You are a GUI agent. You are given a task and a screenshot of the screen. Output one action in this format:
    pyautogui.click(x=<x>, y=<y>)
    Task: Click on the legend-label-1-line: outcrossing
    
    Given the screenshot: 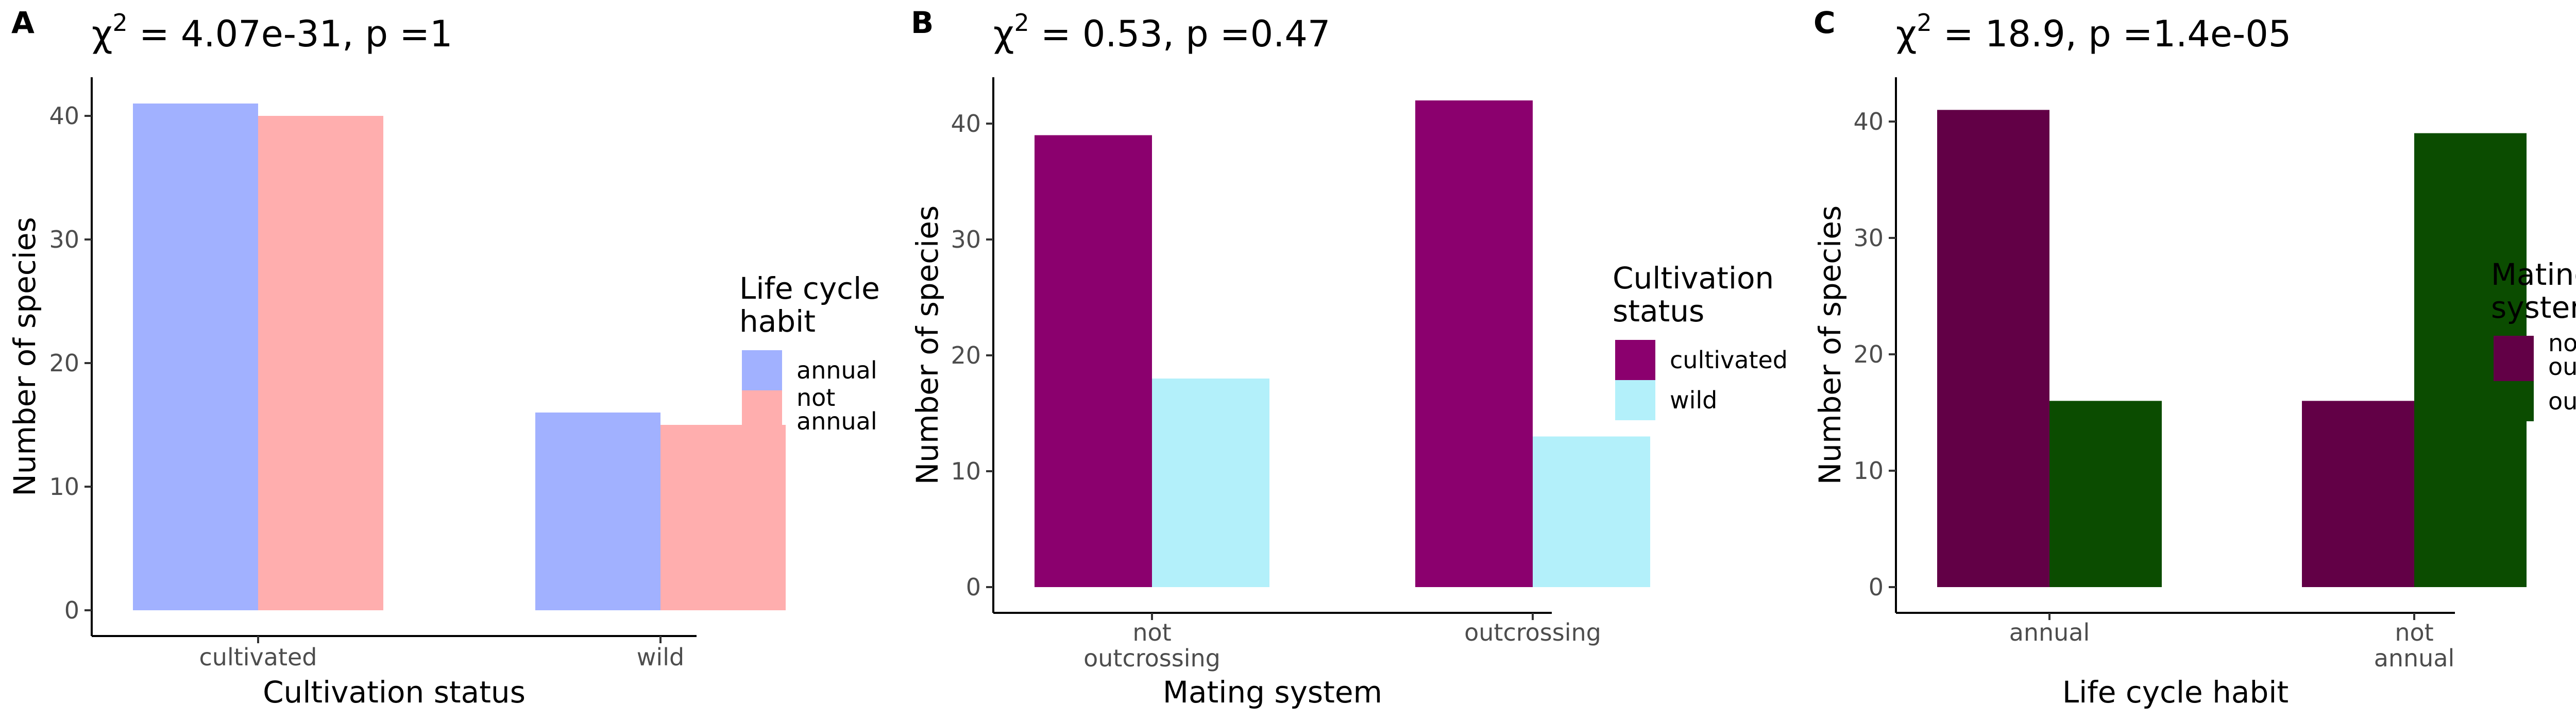 What is the action you would take?
    pyautogui.click(x=2562, y=401)
    